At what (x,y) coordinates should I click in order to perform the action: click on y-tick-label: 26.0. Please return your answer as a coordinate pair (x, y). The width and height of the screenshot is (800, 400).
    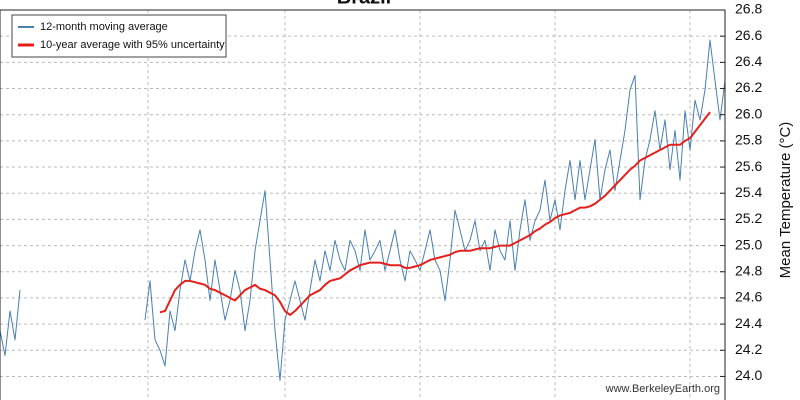
    Looking at the image, I should click on (748, 113).